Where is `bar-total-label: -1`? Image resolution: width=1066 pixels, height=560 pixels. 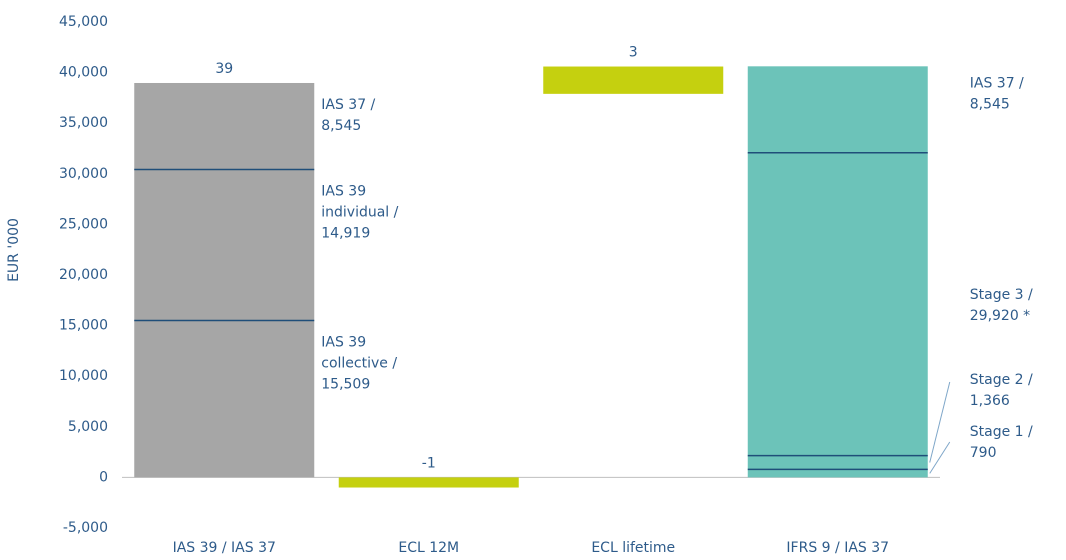
bar-total-label: -1 is located at coordinates (429, 463).